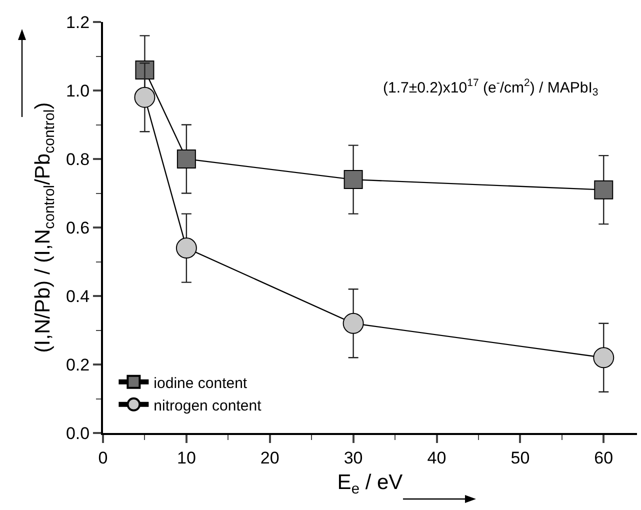 This screenshot has width=641, height=510. Describe the element at coordinates (78, 364) in the screenshot. I see `y-tick-label: 0.2` at that location.